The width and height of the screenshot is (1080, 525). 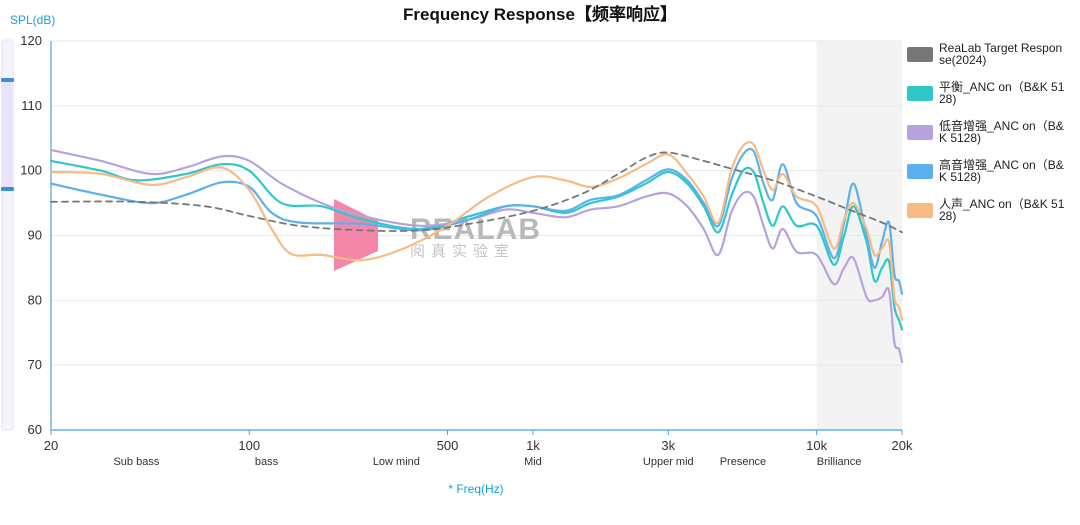 What do you see at coordinates (7, 189) in the screenshot?
I see `slider-handle-bottom` at bounding box center [7, 189].